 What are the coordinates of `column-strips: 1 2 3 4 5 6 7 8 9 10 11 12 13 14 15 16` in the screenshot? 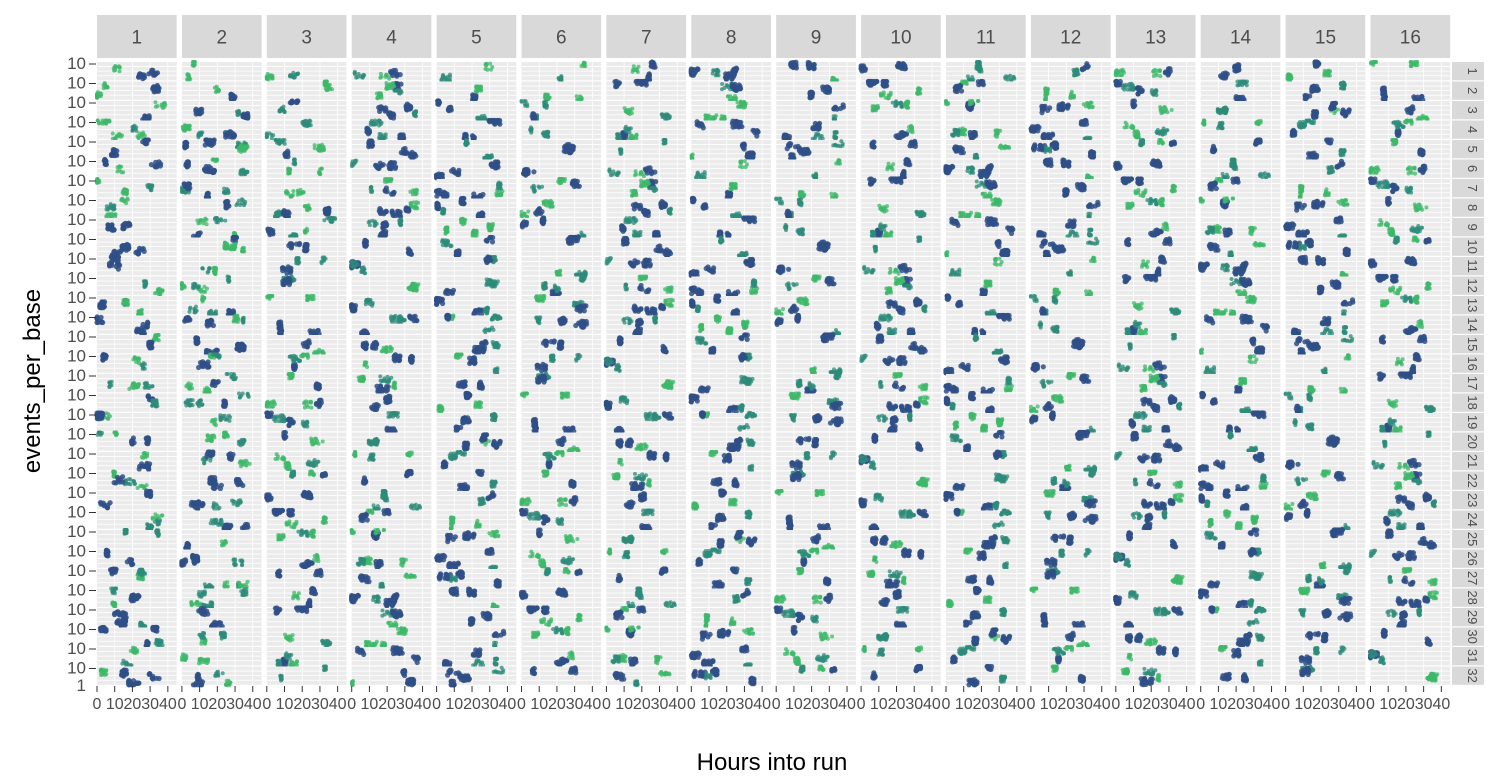 It's located at (774, 36).